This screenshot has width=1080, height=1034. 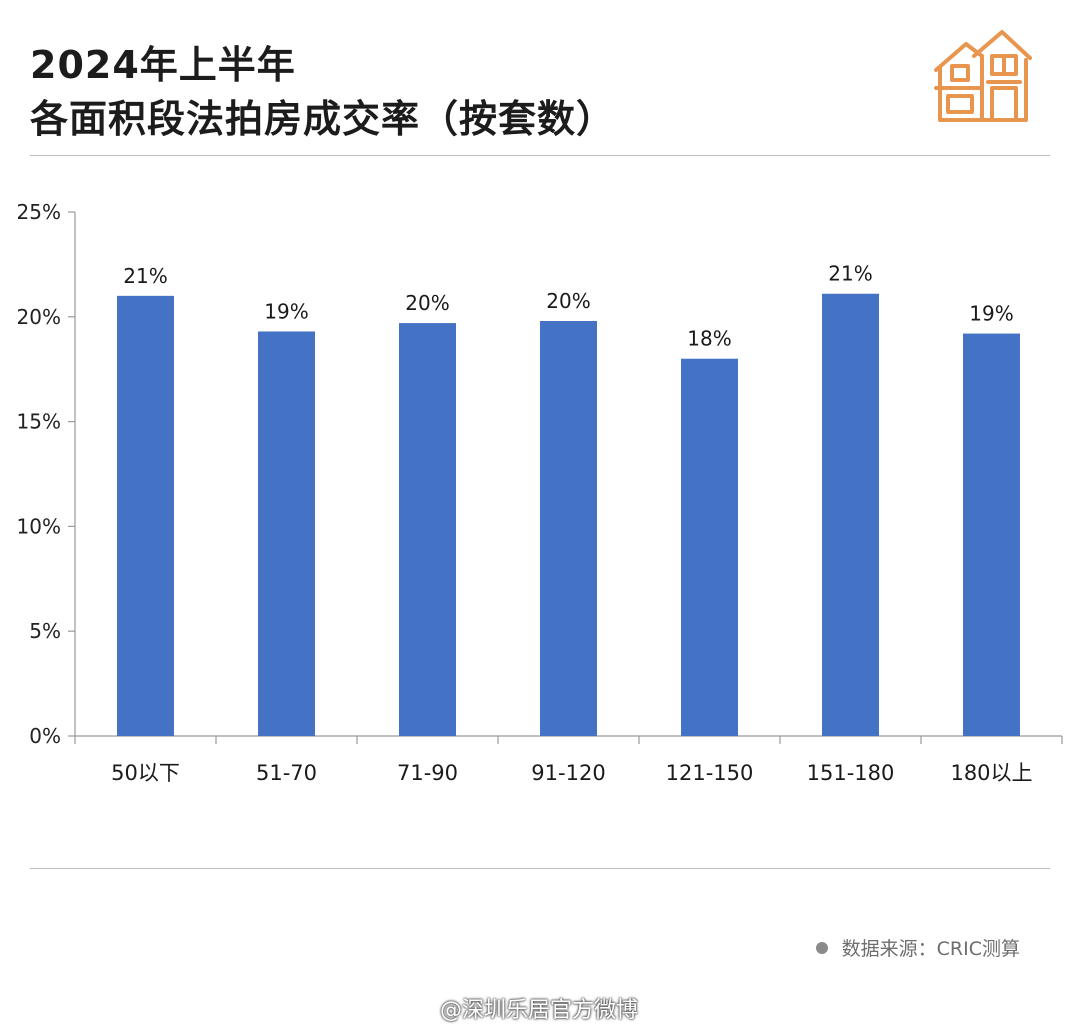 What do you see at coordinates (39, 526) in the screenshot?
I see `y-tick-label: 10%` at bounding box center [39, 526].